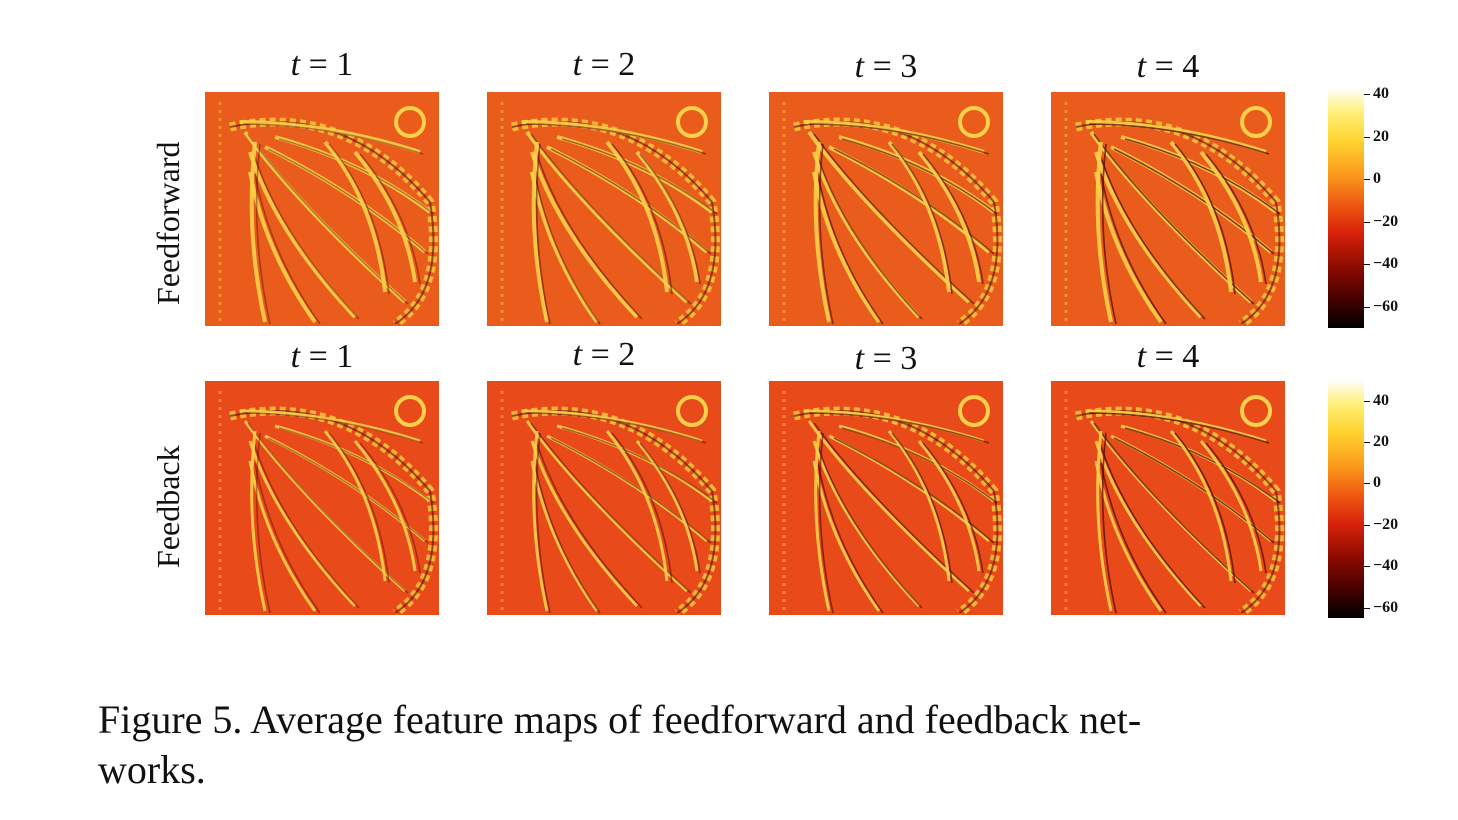 This screenshot has height=820, width=1458. I want to click on panel-title-fb-4: t = 4, so click(1168, 356).